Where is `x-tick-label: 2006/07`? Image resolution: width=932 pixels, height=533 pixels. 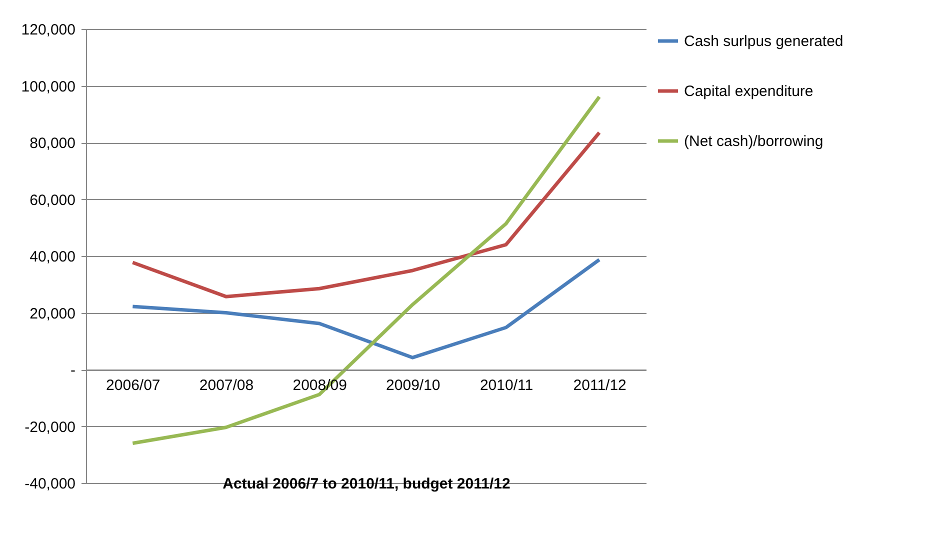 x-tick-label: 2006/07 is located at coordinates (133, 385).